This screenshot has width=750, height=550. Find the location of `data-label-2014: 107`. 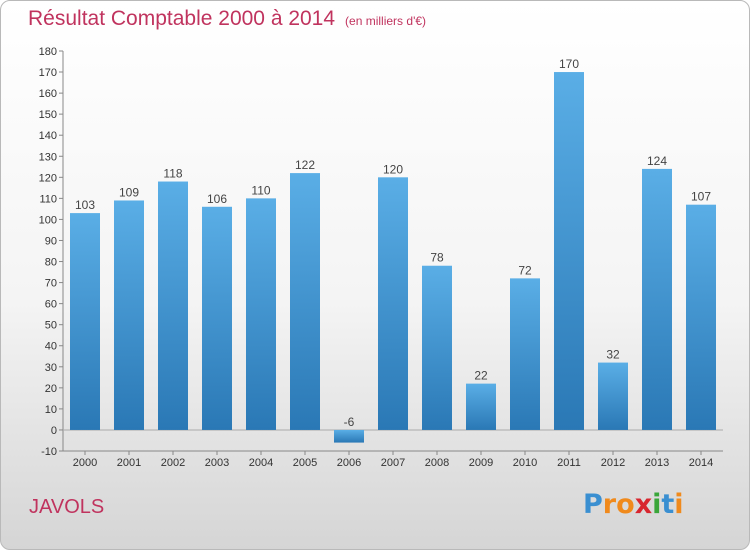

data-label-2014: 107 is located at coordinates (701, 197).